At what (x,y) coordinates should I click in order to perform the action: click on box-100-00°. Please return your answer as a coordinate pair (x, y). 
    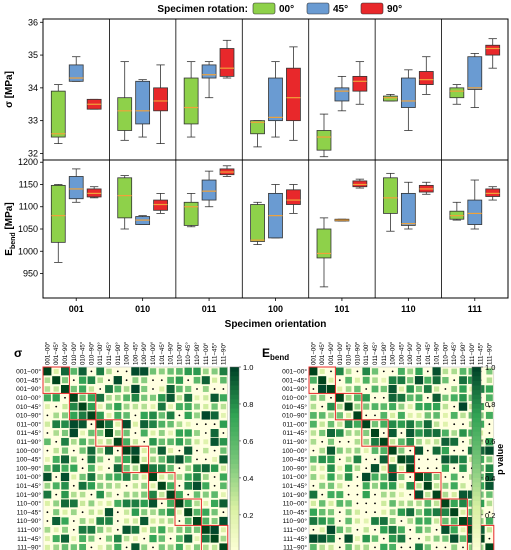
    Looking at the image, I should click on (257, 223).